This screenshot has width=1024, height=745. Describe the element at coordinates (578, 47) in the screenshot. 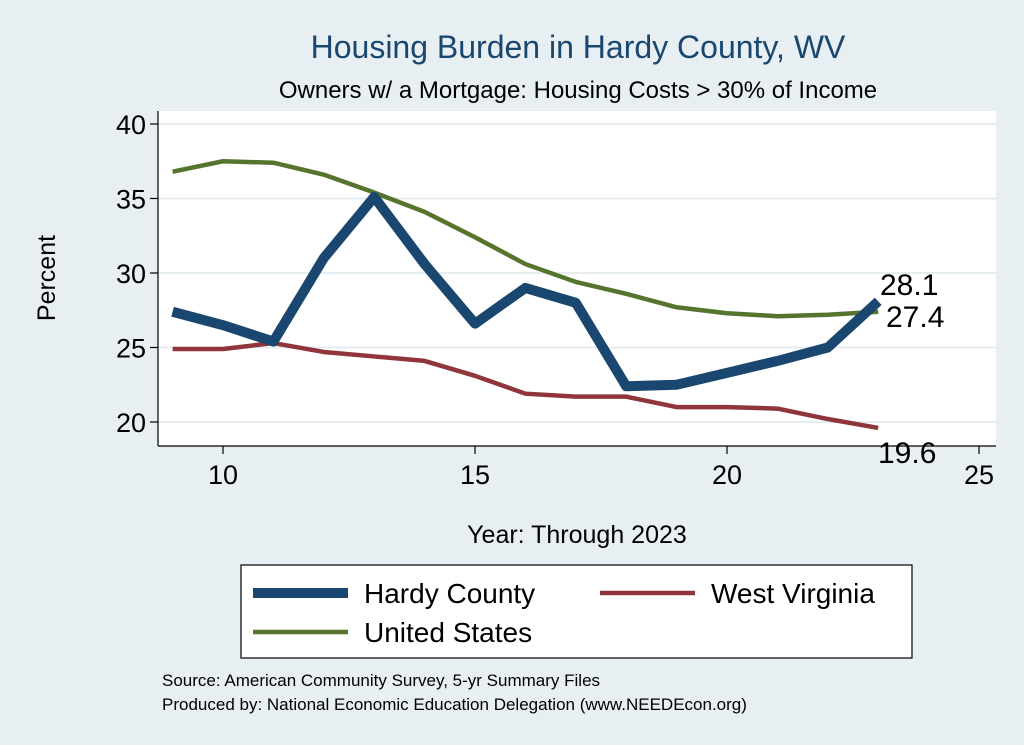

I see `chart-title: Housing Burden in Hardy County, WV` at that location.